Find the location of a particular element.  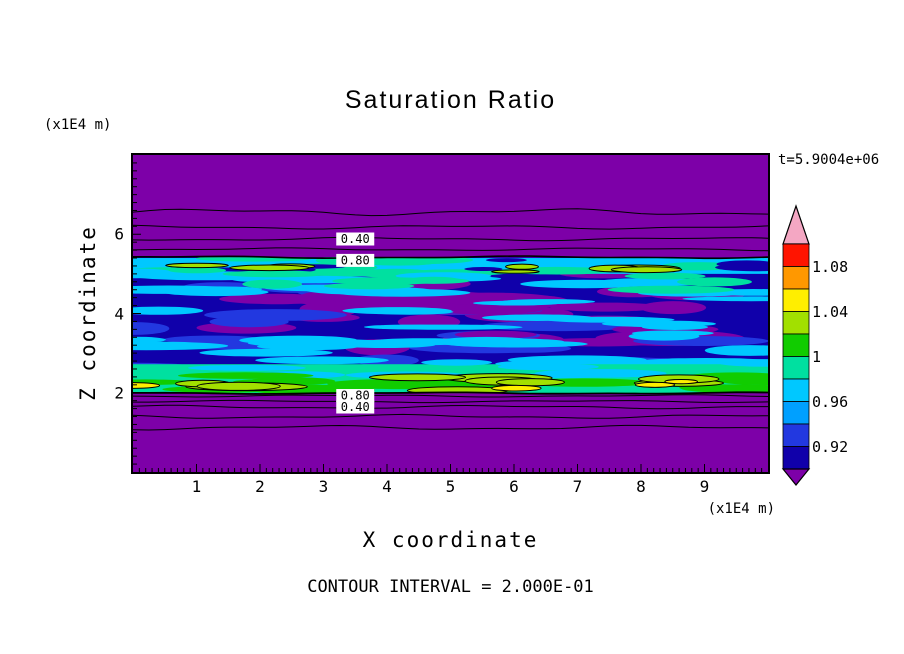

x-tick-label: 9 is located at coordinates (704, 486).